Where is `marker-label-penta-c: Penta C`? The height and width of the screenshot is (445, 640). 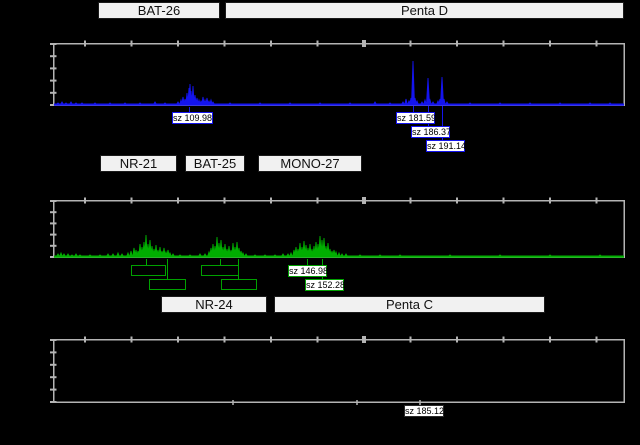
marker-label-penta-c: Penta C is located at coordinates (409, 304).